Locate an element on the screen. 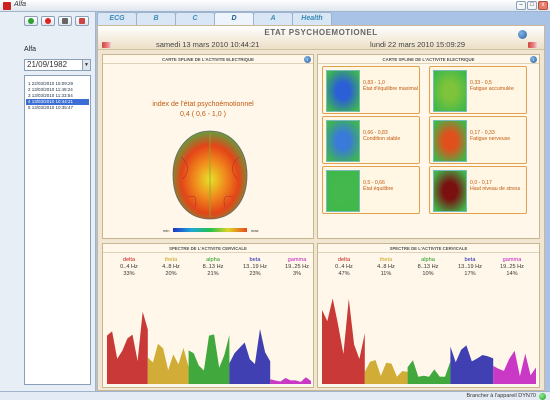 This screenshot has height=400, width=550. print-button is located at coordinates (65, 21).